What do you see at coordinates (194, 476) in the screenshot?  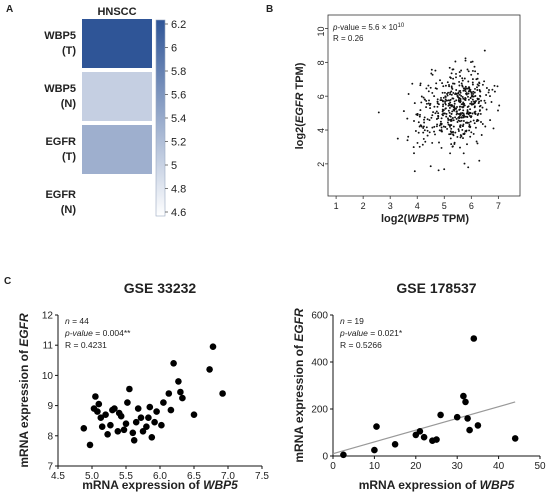 I see `x-tick-label: 6.5` at bounding box center [194, 476].